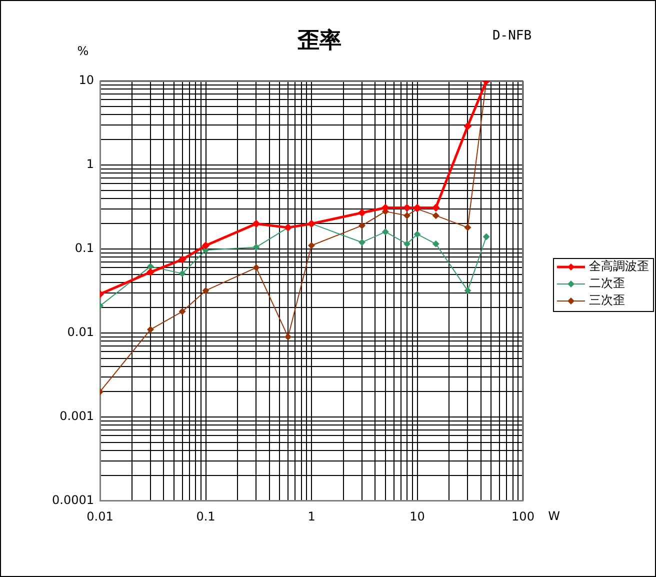 This screenshot has height=577, width=656. Describe the element at coordinates (84, 248) in the screenshot. I see `y-tick-label: 0.1` at that location.